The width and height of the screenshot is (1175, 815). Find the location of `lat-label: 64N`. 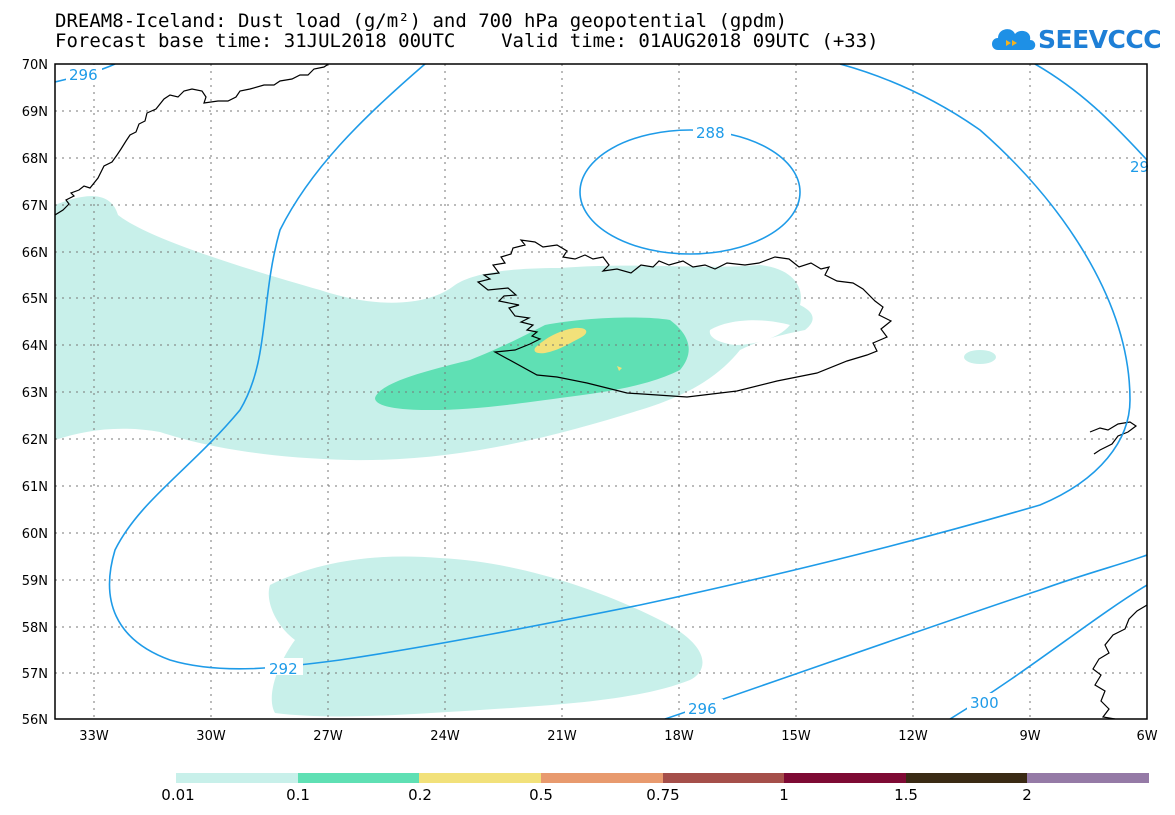

lat-label: 64N is located at coordinates (35, 346).